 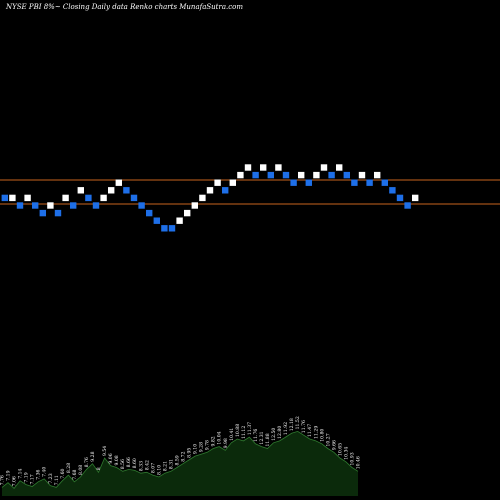 I want to click on volume-label: 7.06, so click(x=15, y=481).